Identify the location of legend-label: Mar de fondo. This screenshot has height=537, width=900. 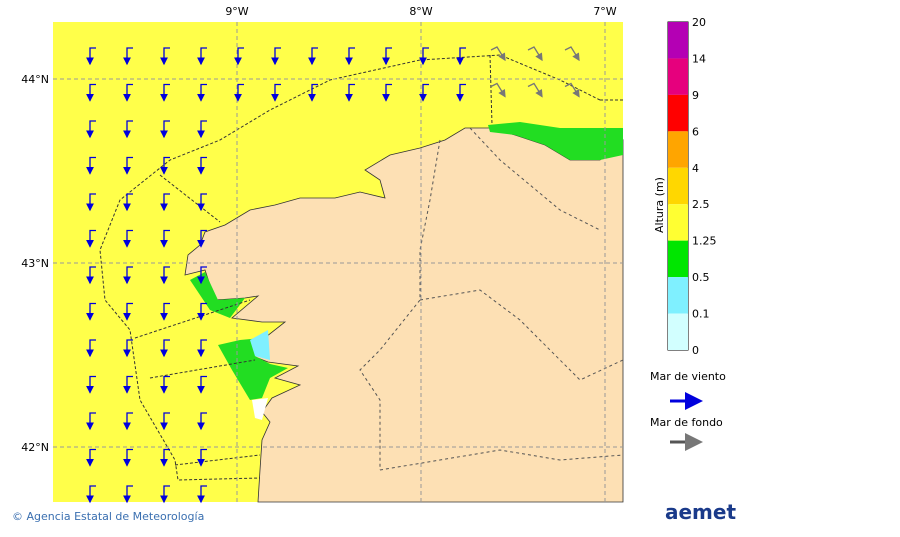
(686, 422).